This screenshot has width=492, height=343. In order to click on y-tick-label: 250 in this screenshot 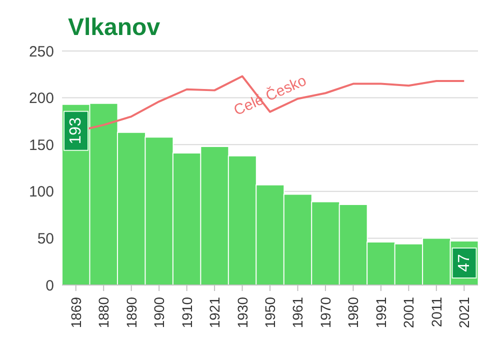, I will do `click(41, 51)`.